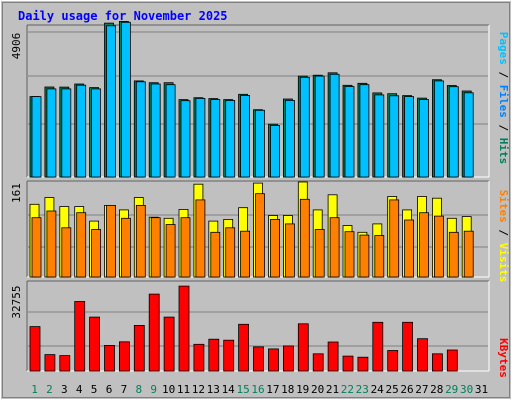 The image size is (512, 400). I want to click on x-tick-label-26: 26, so click(406, 389).